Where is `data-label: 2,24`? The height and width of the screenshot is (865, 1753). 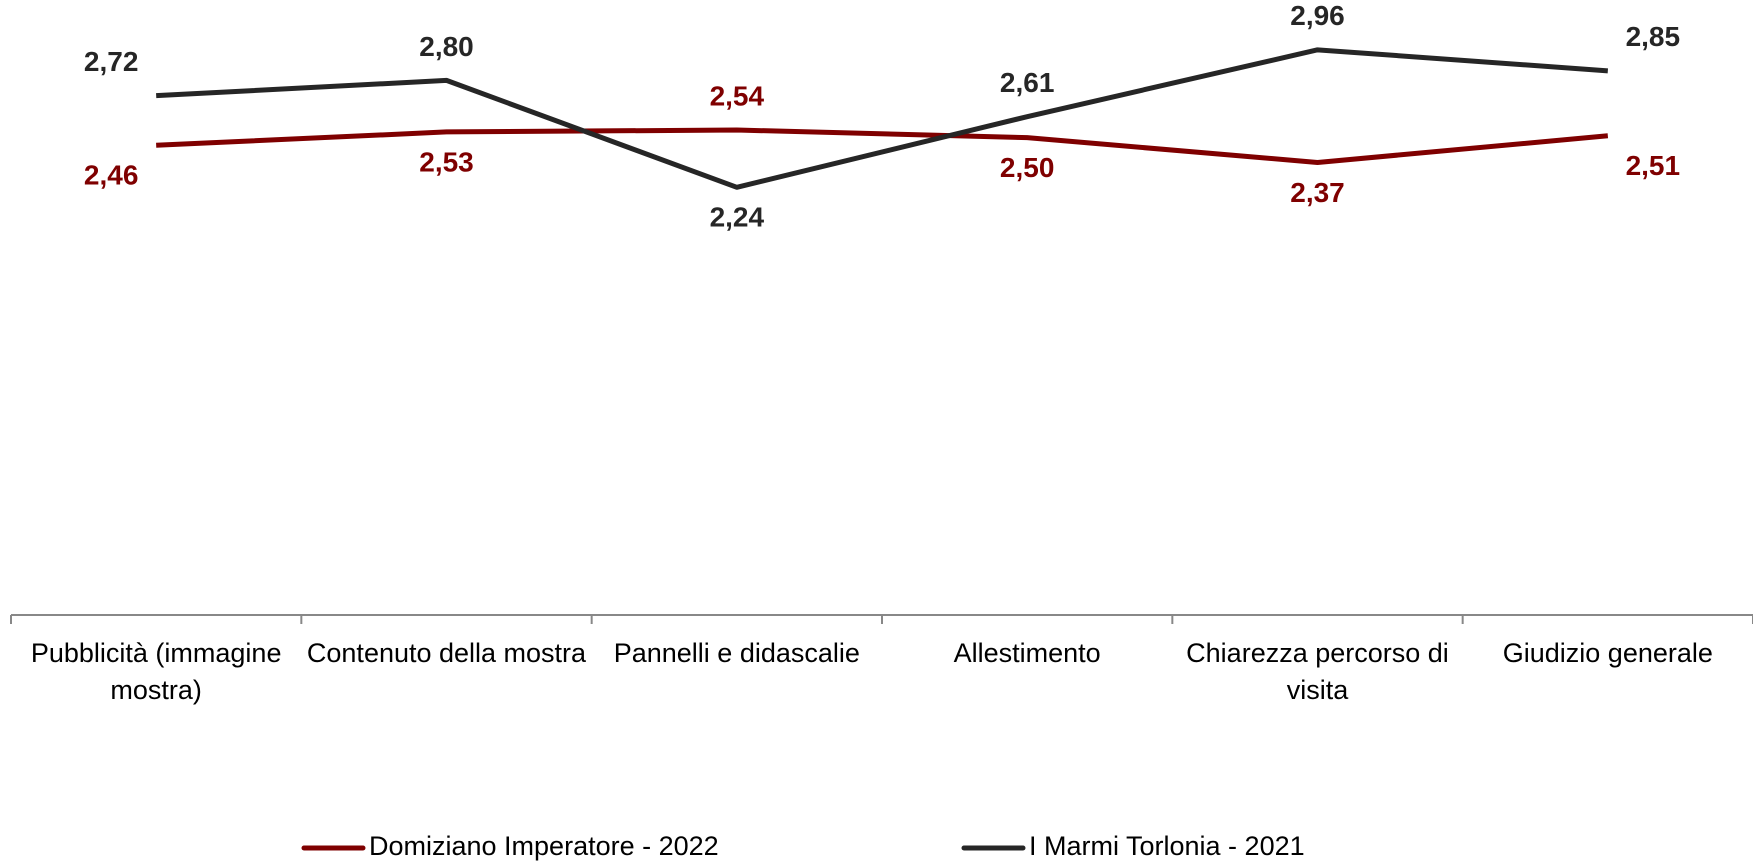 data-label: 2,24 is located at coordinates (737, 217).